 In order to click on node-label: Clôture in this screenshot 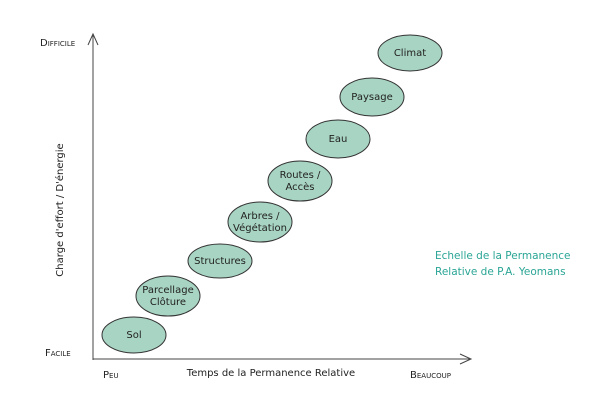, I will do `click(168, 302)`.